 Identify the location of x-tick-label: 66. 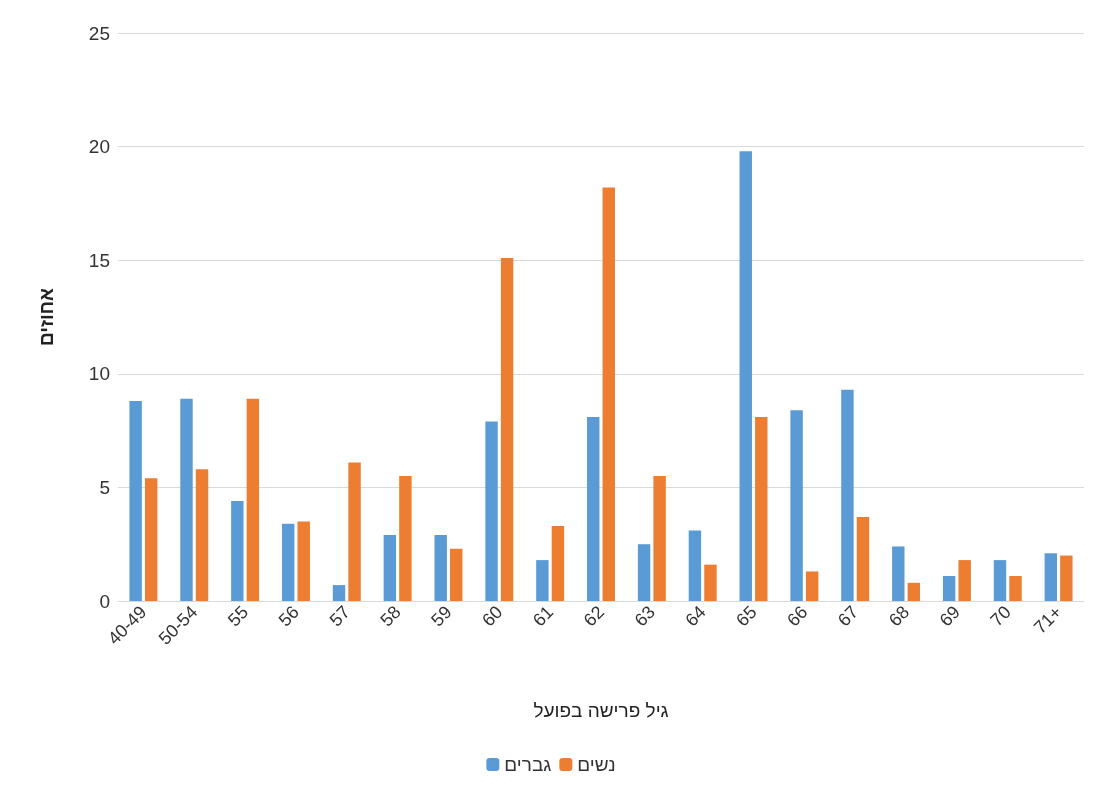
(797, 616).